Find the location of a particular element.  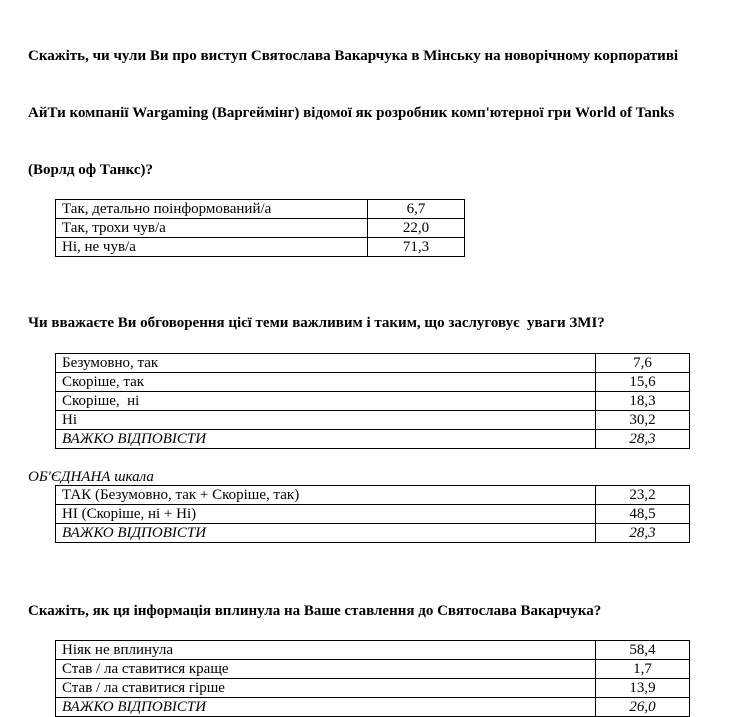

table-row: Став / ла ставитися краще 1,7 is located at coordinates (372, 669).